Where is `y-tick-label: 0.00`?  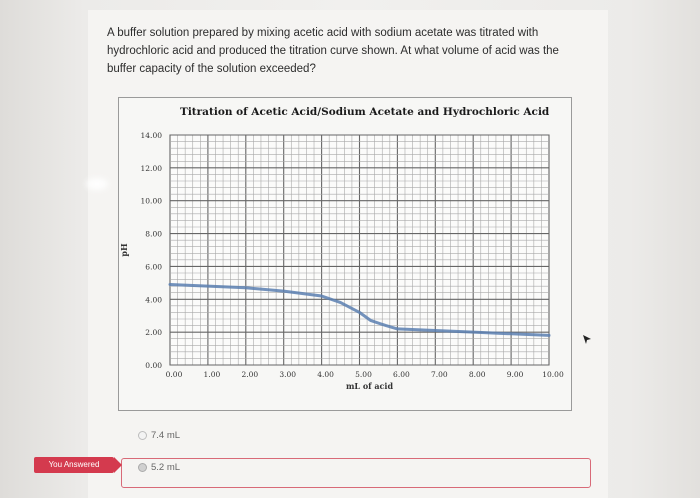 y-tick-label: 0.00 is located at coordinates (153, 365).